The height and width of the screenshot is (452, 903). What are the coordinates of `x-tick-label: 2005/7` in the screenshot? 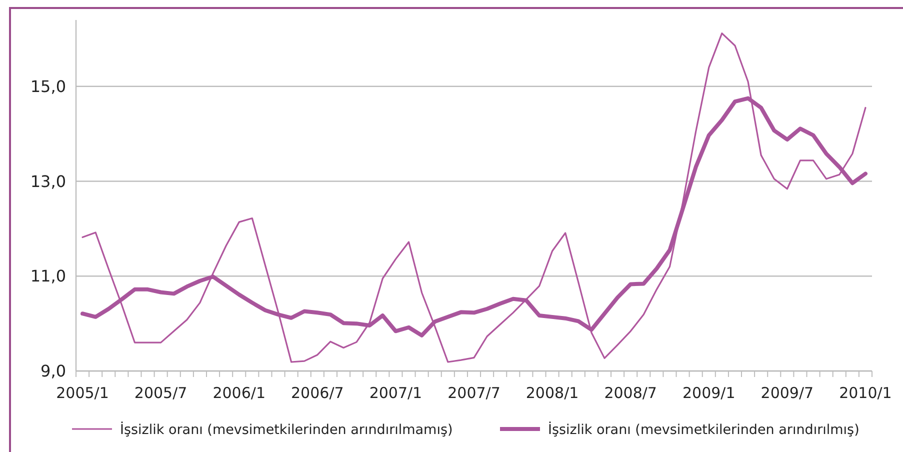 It's located at (161, 393).